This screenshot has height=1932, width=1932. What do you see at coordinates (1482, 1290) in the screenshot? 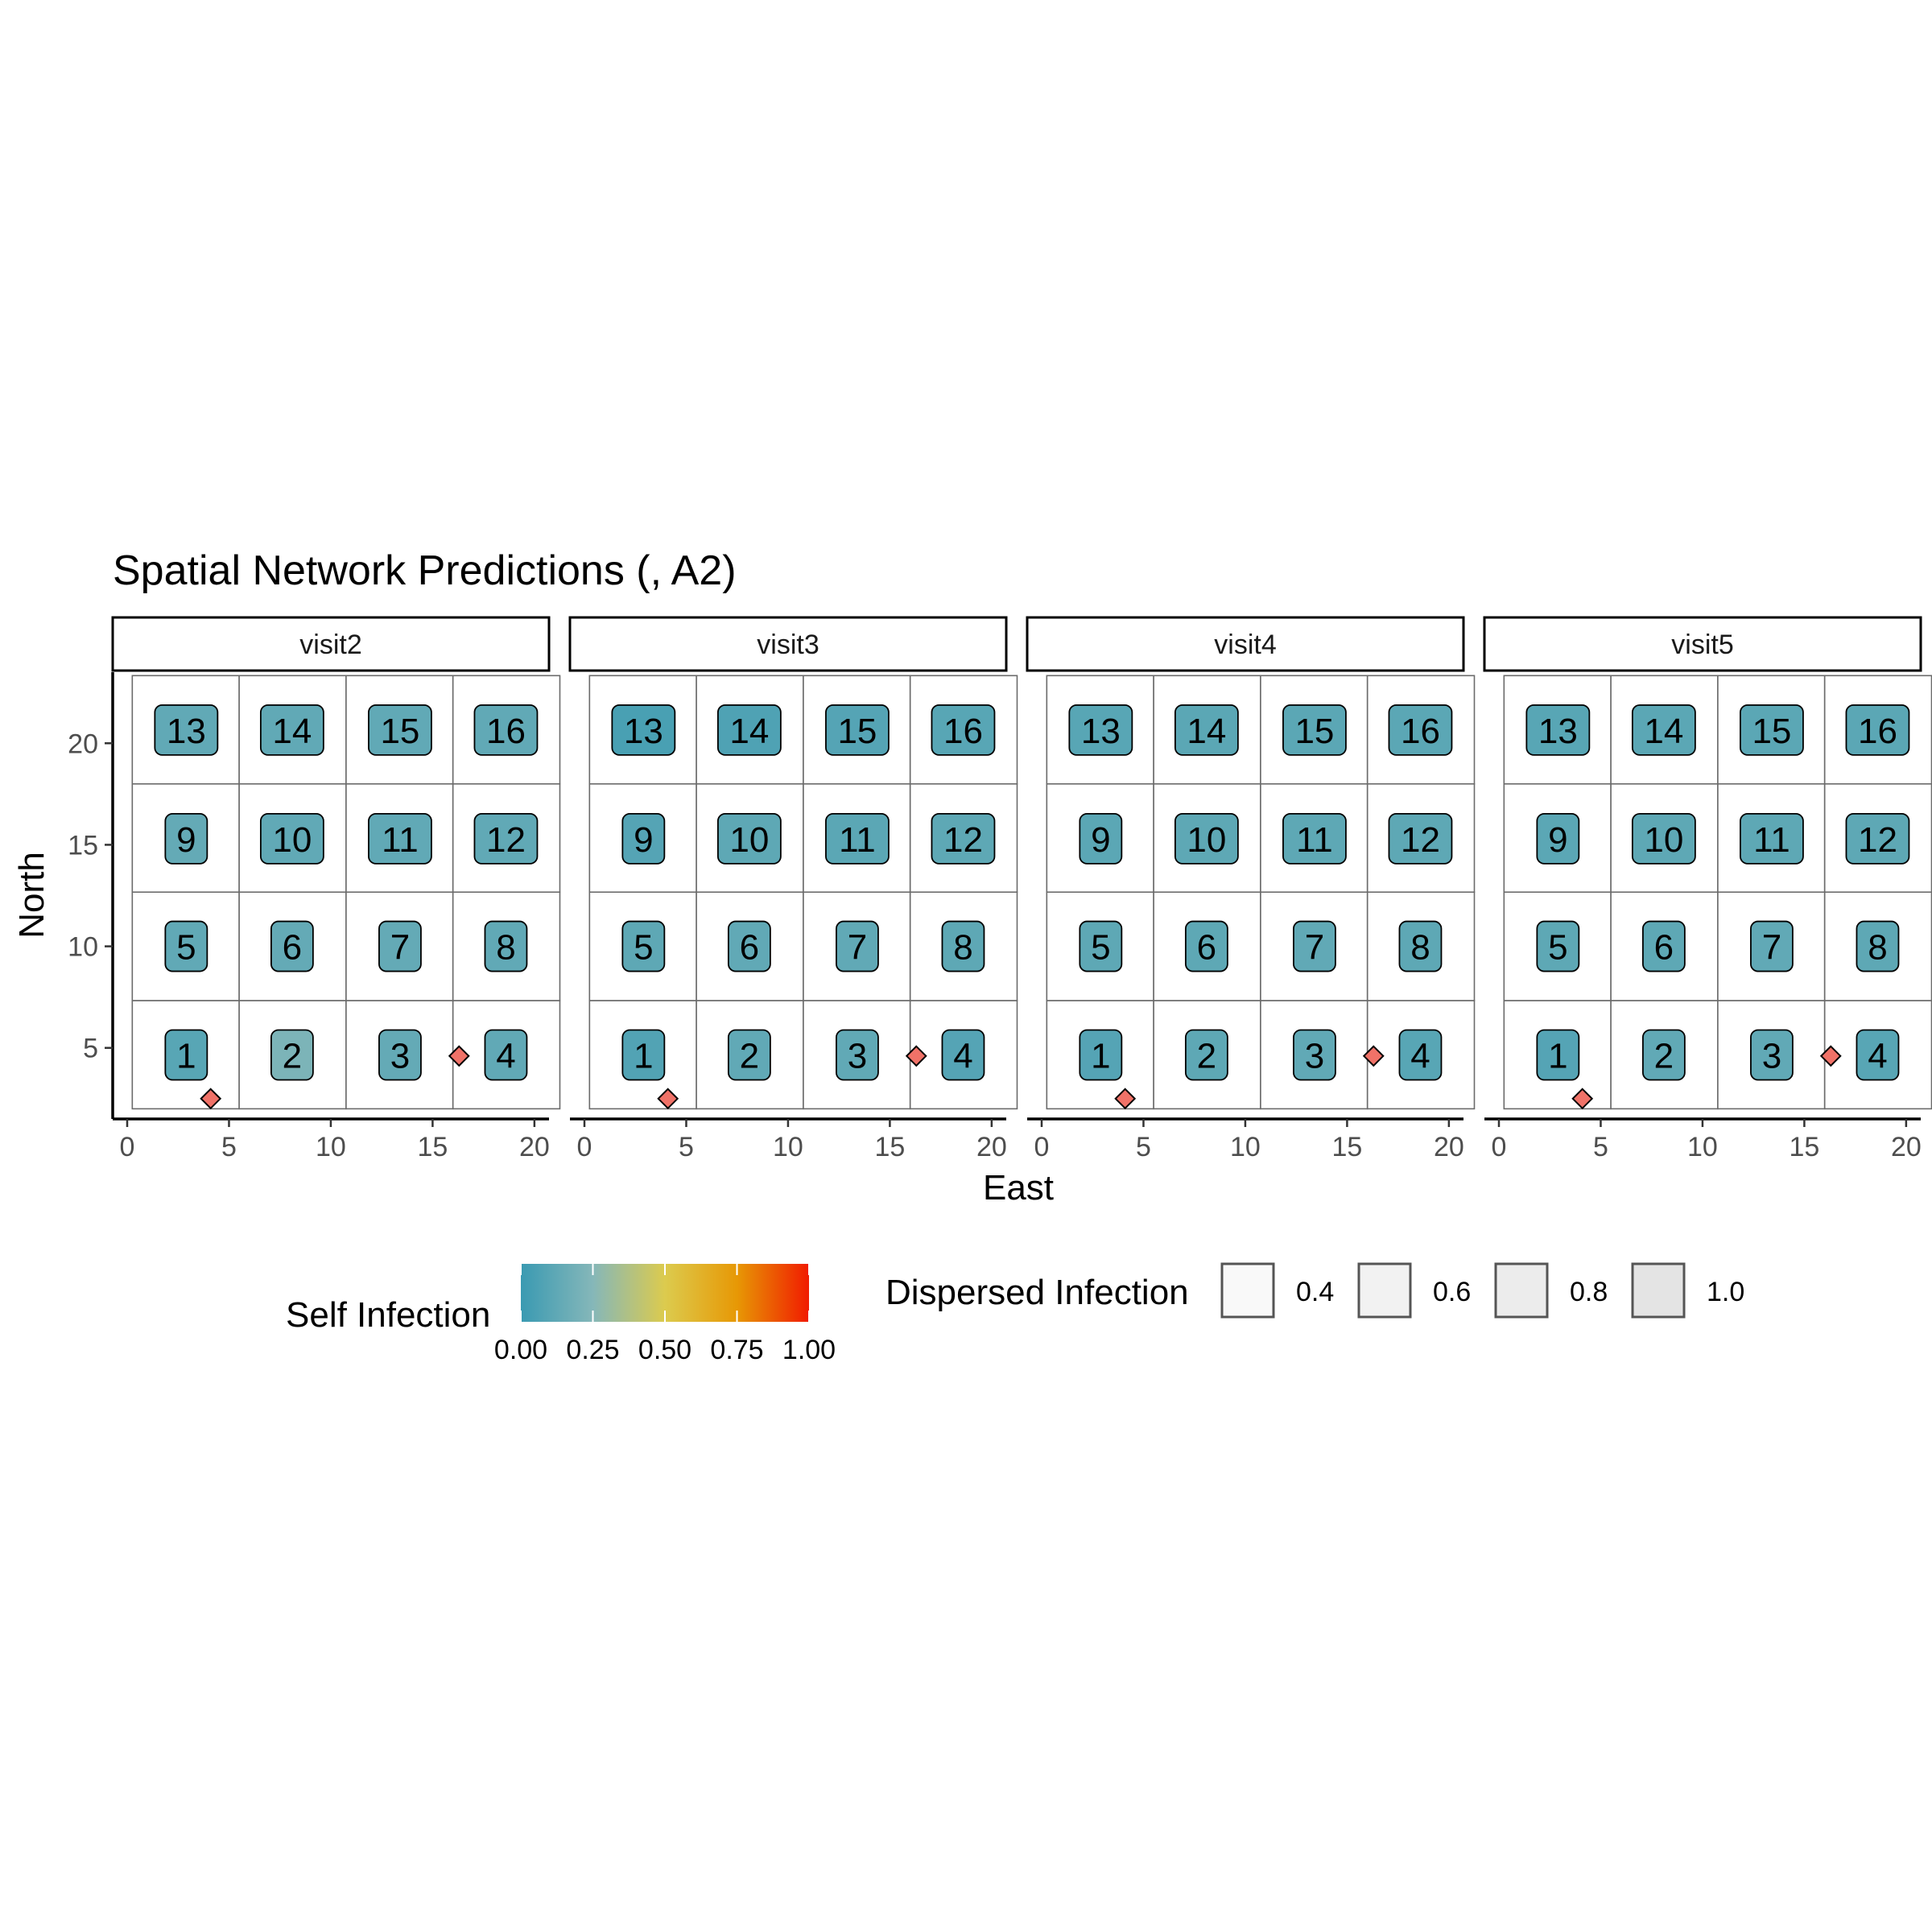
I see `fill-legend-keys: 0.4 0.6 0.8 1.0` at bounding box center [1482, 1290].